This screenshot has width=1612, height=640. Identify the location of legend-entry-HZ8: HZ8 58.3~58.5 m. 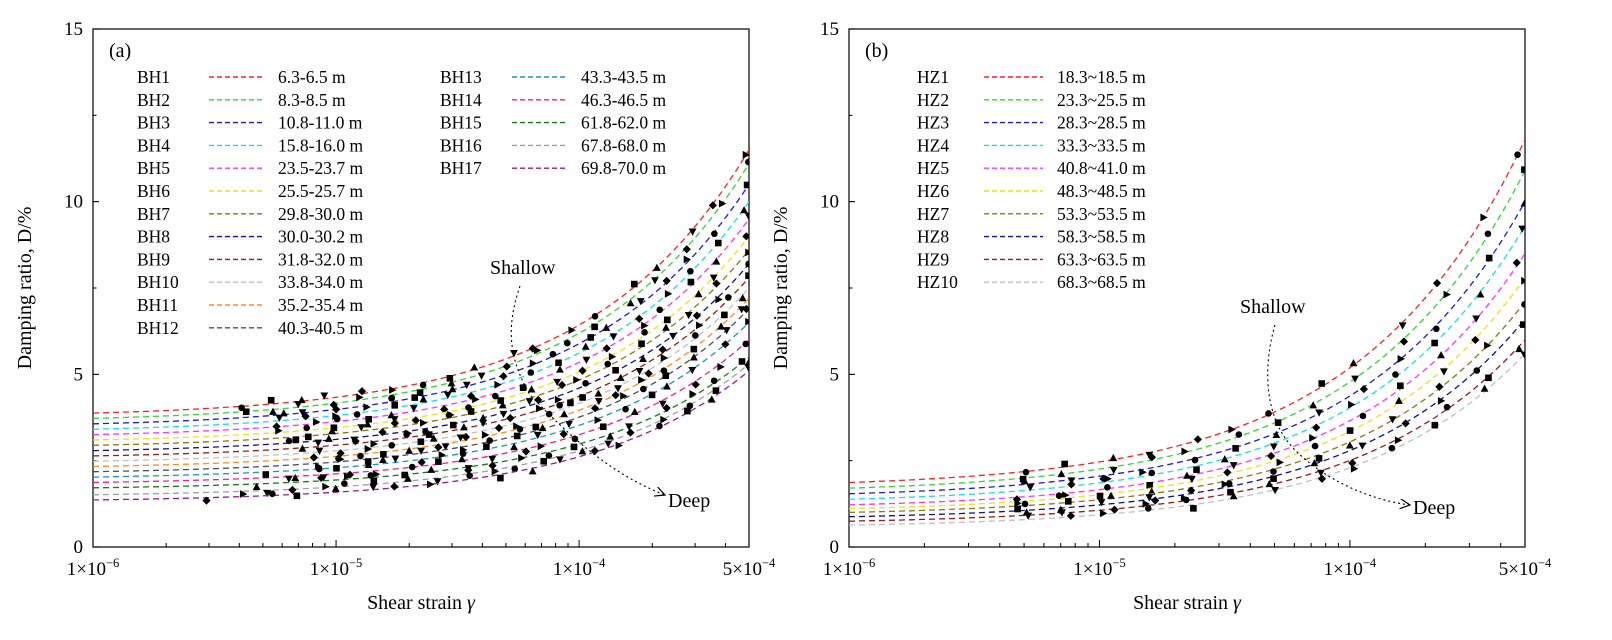
(1031, 237).